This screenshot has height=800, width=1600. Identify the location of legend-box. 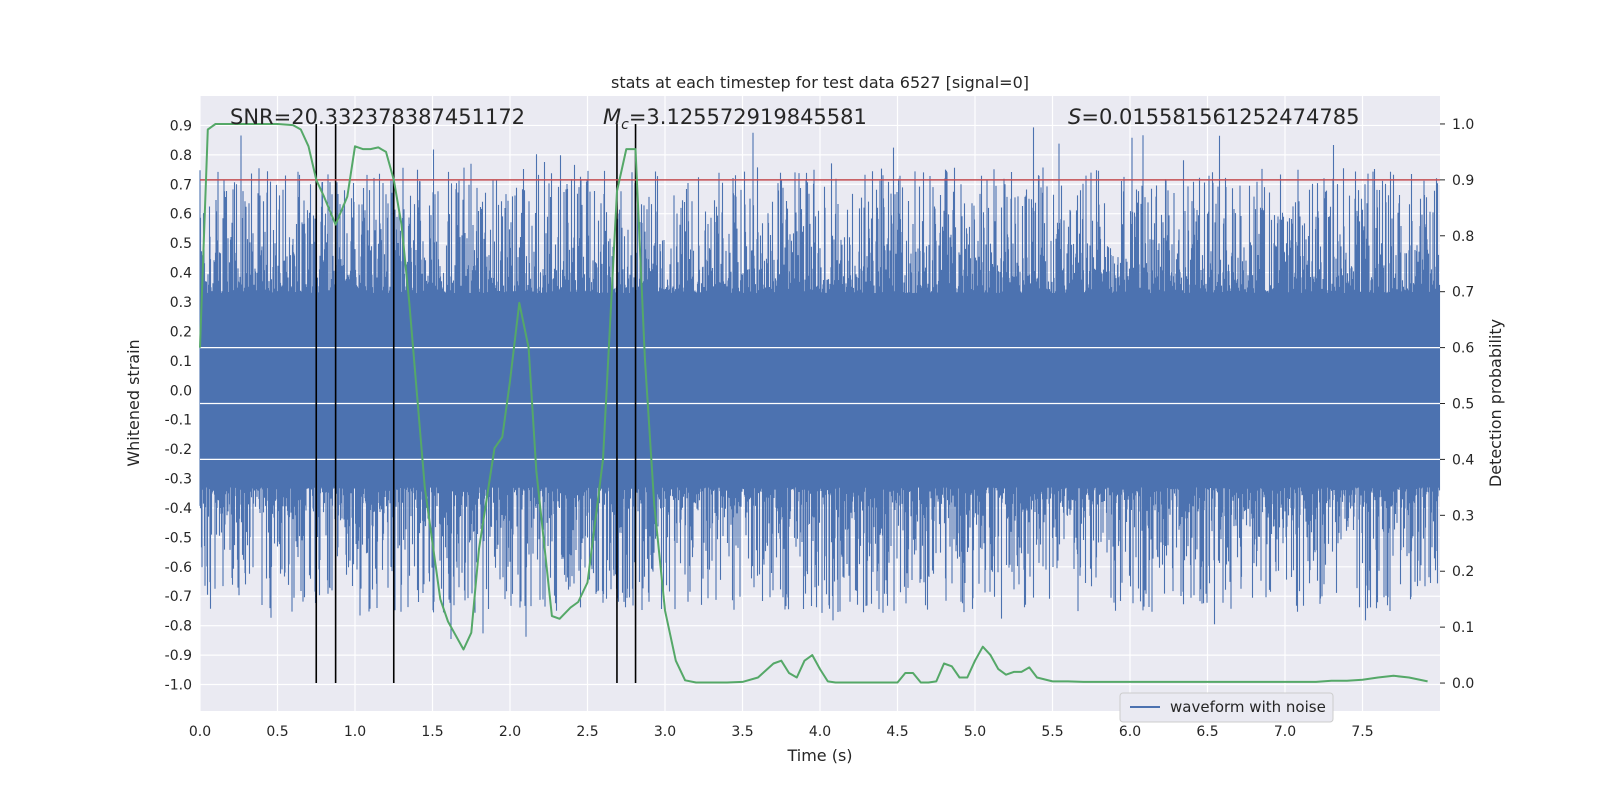
(1226, 707).